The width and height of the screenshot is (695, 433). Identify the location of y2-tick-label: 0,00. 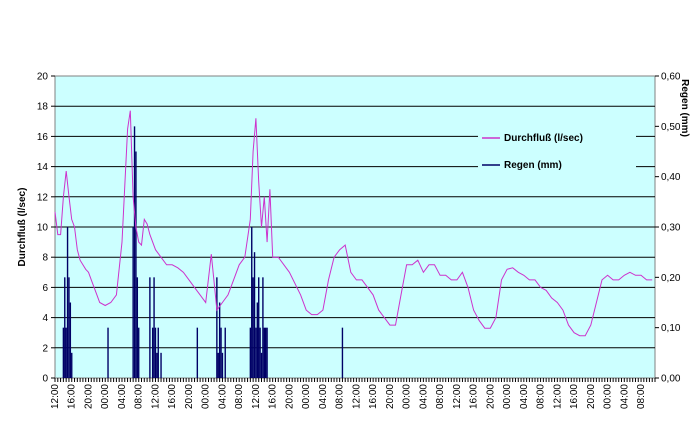
(671, 379).